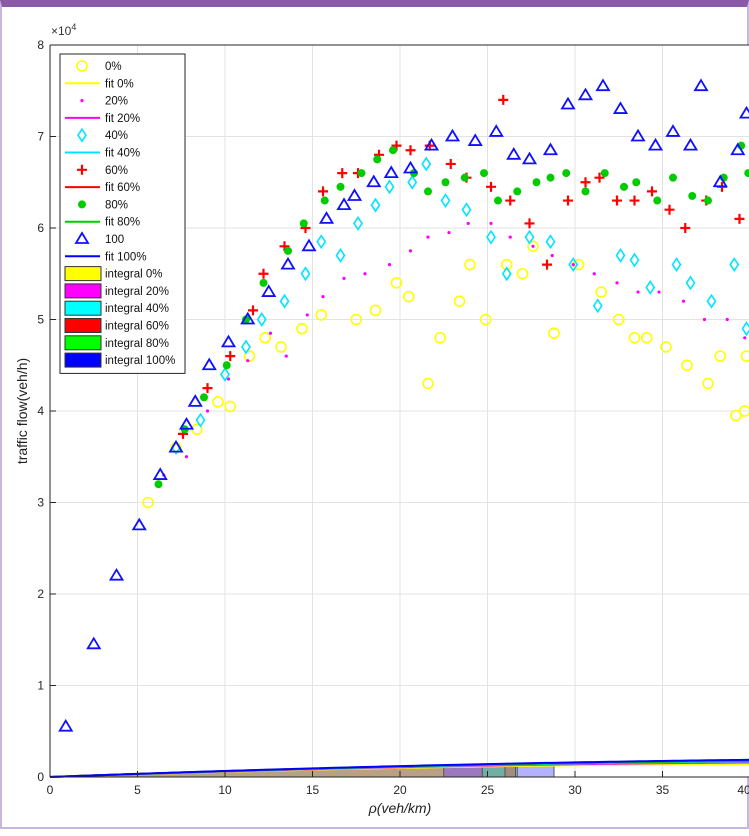 This screenshot has width=749, height=836. Describe the element at coordinates (137, 309) in the screenshot. I see `legend-label: integral 40%` at that location.